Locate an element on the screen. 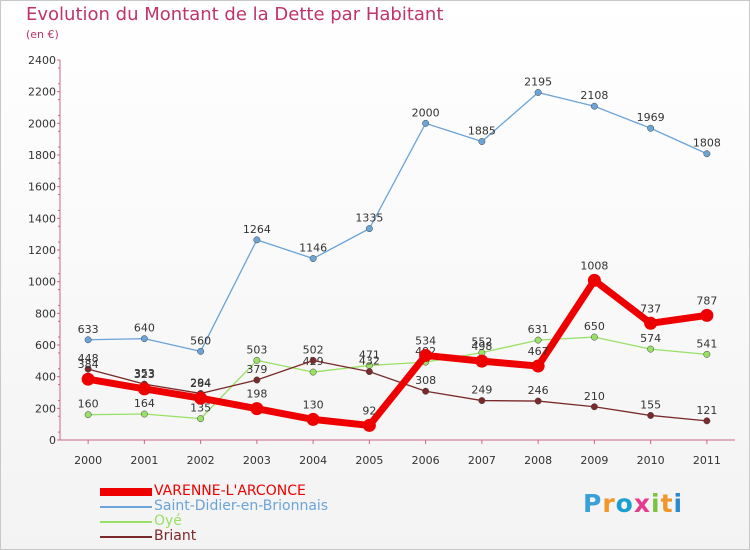 The width and height of the screenshot is (750, 550). legend-item: Saint-Didier-en-Brionnais is located at coordinates (230, 506).